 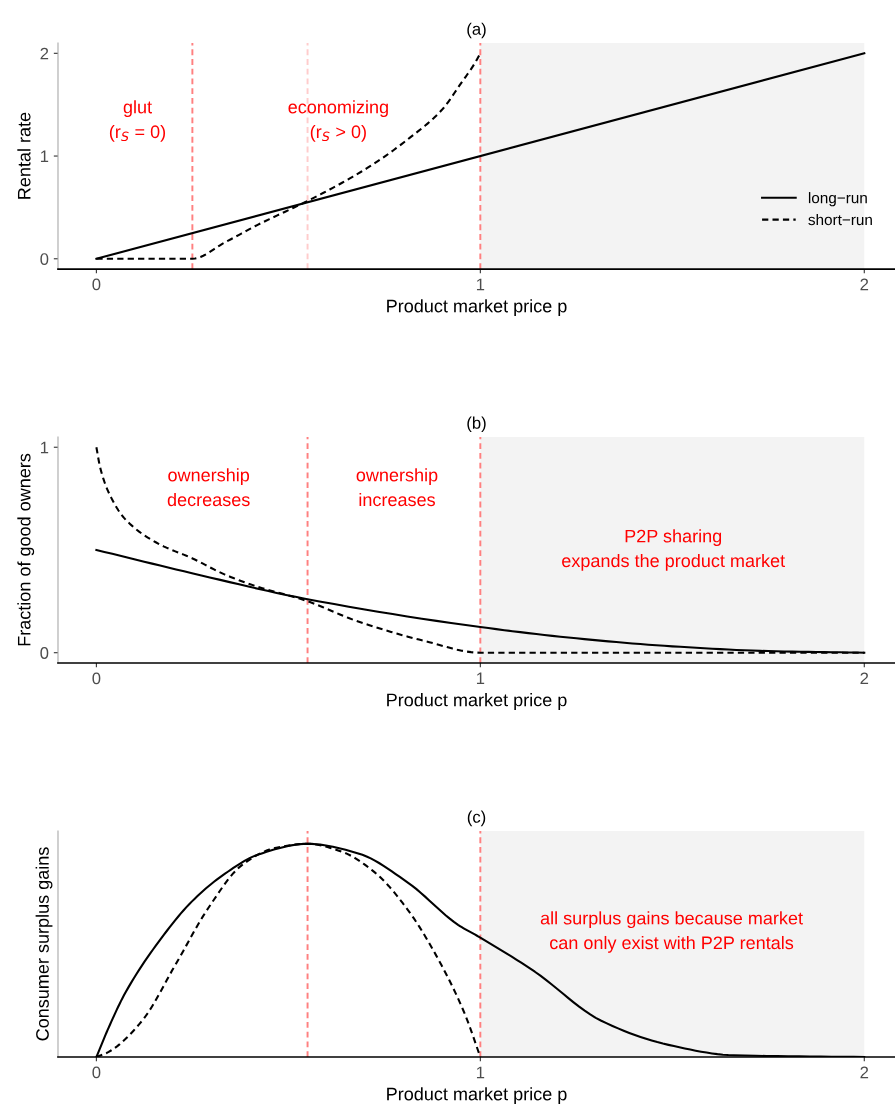 What do you see at coordinates (837, 199) in the screenshot?
I see `legend-label: long−run` at bounding box center [837, 199].